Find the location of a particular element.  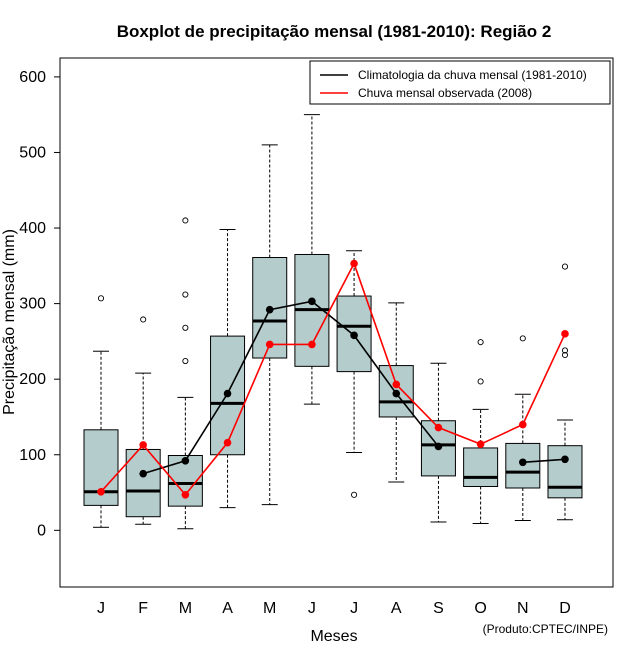

y-tick-label: 600 is located at coordinates (32, 77).